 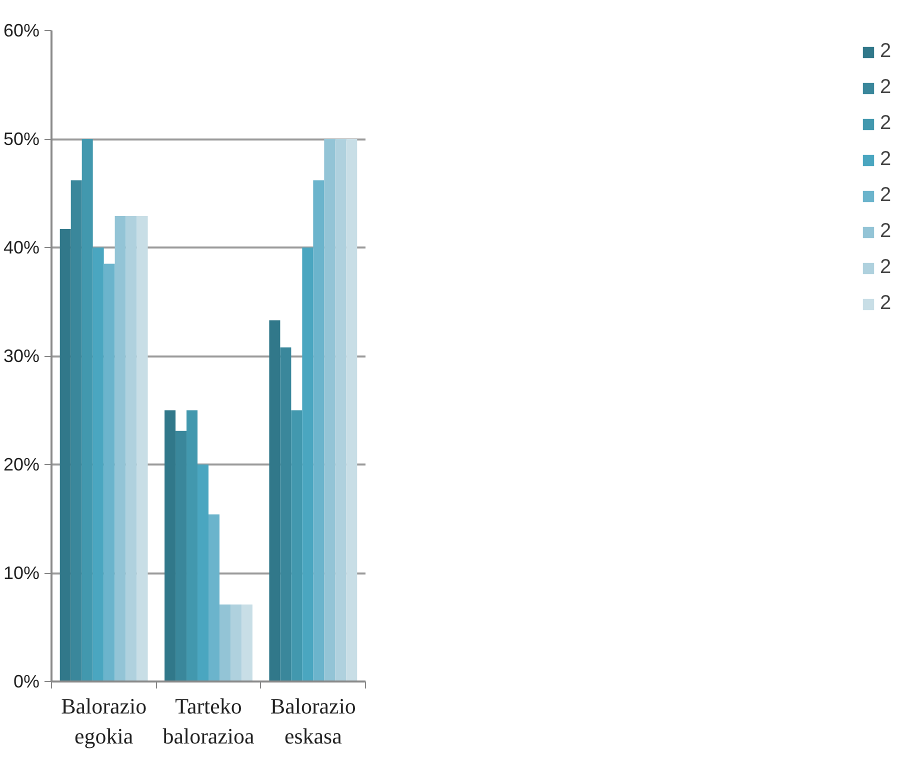 I want to click on y-tick-label: 50%, so click(x=21, y=139).